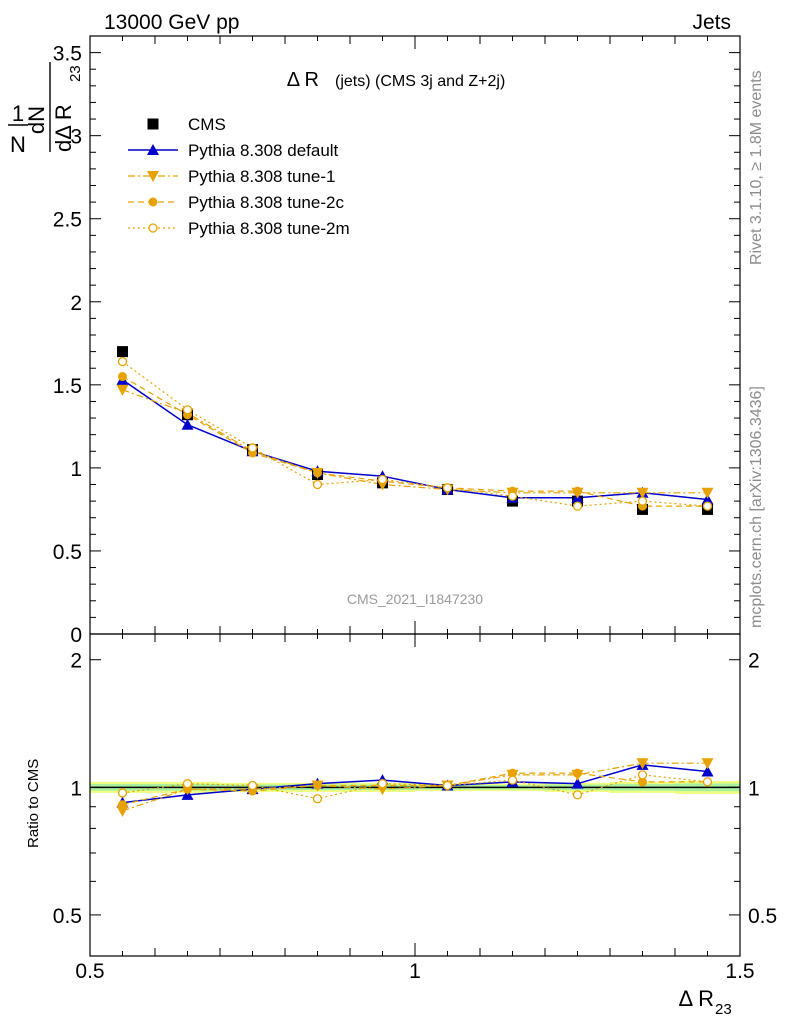 This screenshot has height=1024, width=786. Describe the element at coordinates (207, 124) in the screenshot. I see `legend-entry: CMS` at that location.